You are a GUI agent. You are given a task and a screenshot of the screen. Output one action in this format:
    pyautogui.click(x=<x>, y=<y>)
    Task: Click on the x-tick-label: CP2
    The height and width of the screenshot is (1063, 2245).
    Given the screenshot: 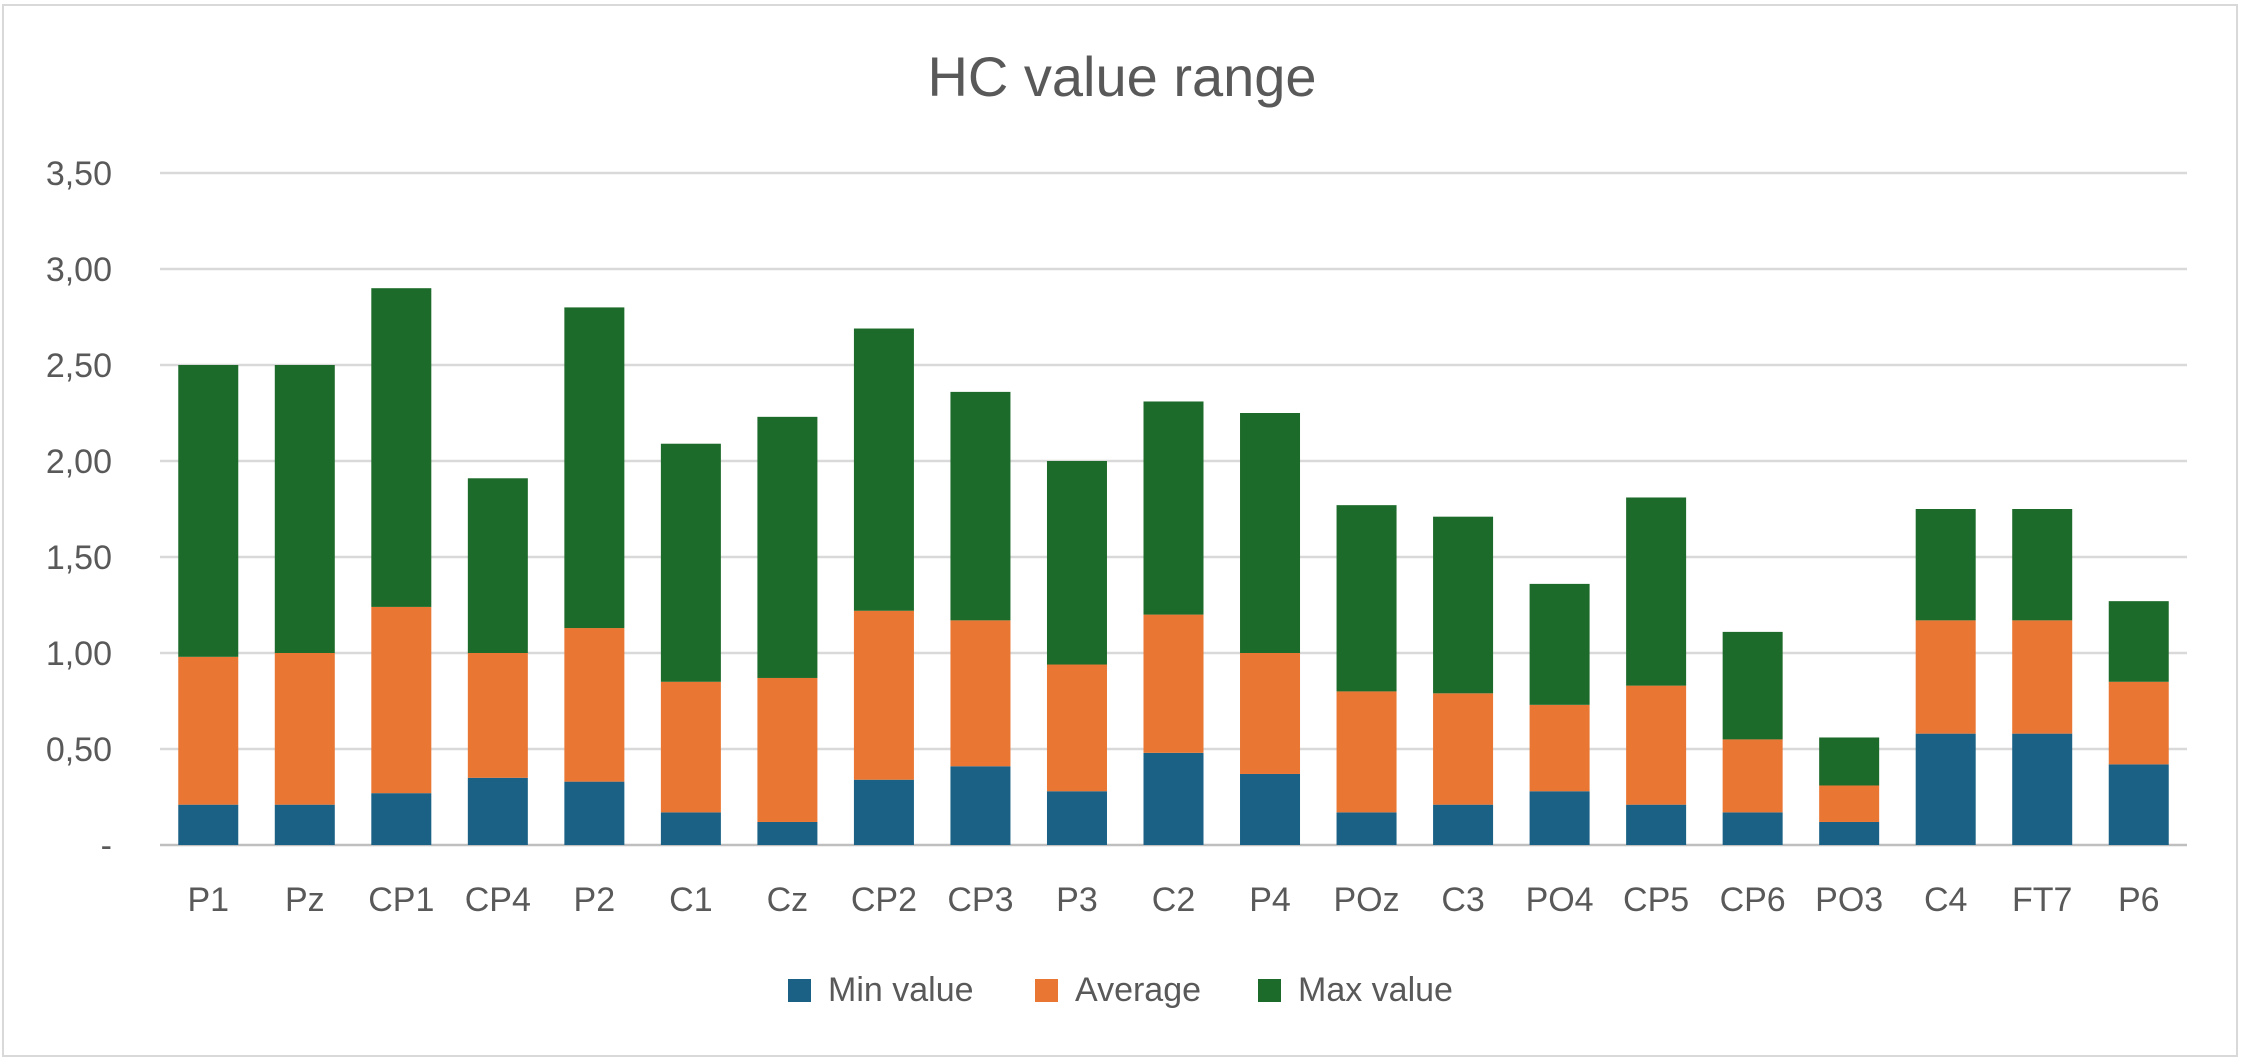 What is the action you would take?
    pyautogui.click(x=884, y=900)
    